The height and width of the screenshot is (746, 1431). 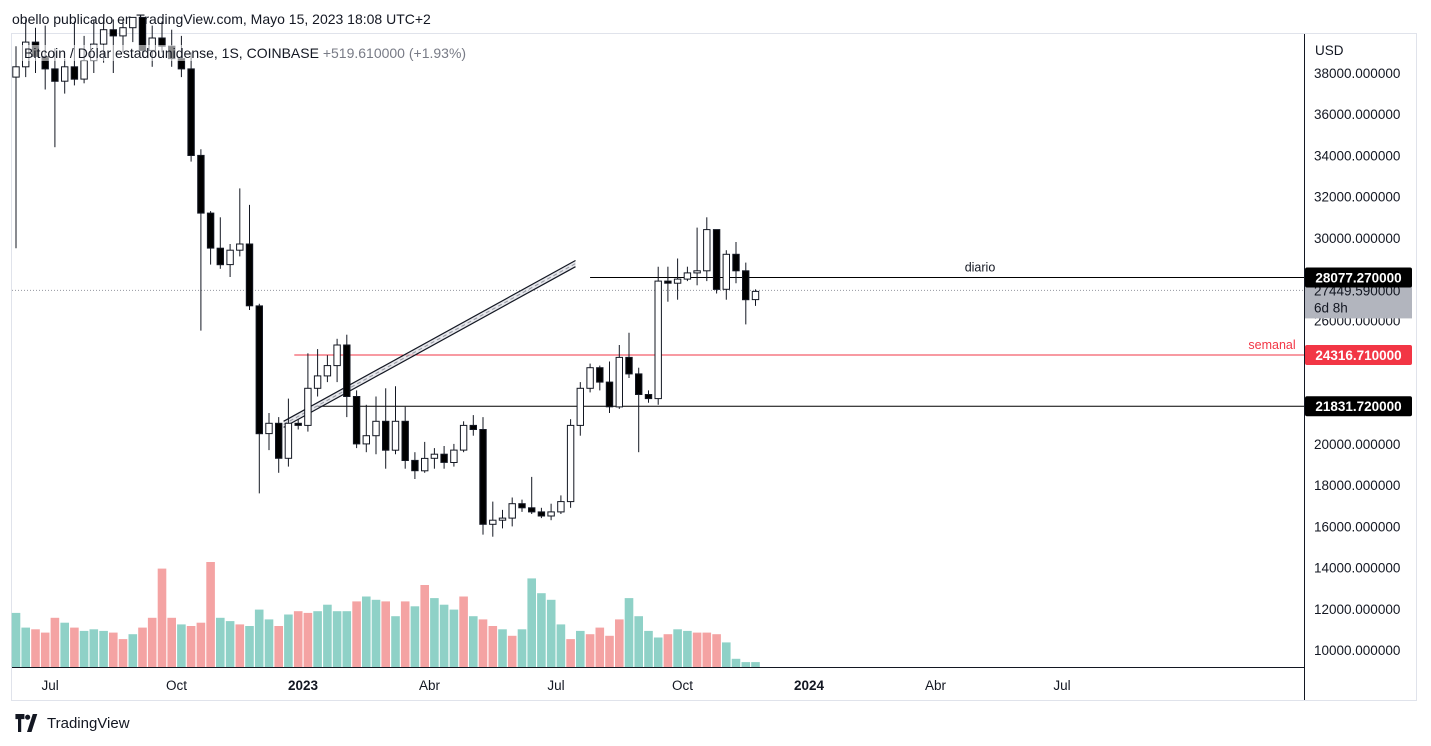 I want to click on y-tick-label: 16000.000000, so click(x=1357, y=526).